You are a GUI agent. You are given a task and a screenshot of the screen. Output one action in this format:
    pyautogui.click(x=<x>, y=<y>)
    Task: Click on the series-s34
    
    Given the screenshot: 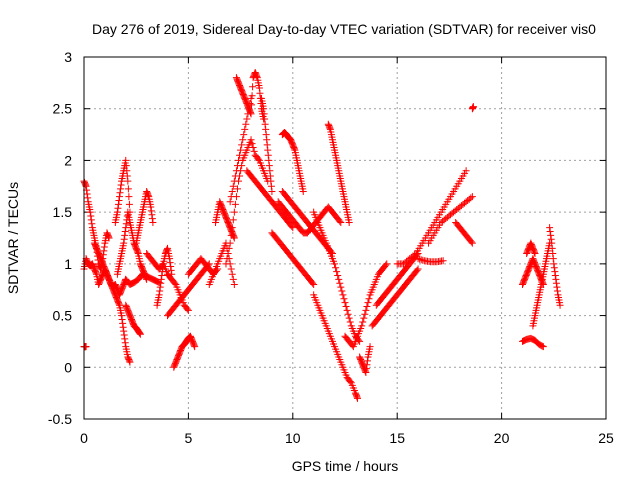 What is the action you would take?
    pyautogui.click(x=450, y=220)
    